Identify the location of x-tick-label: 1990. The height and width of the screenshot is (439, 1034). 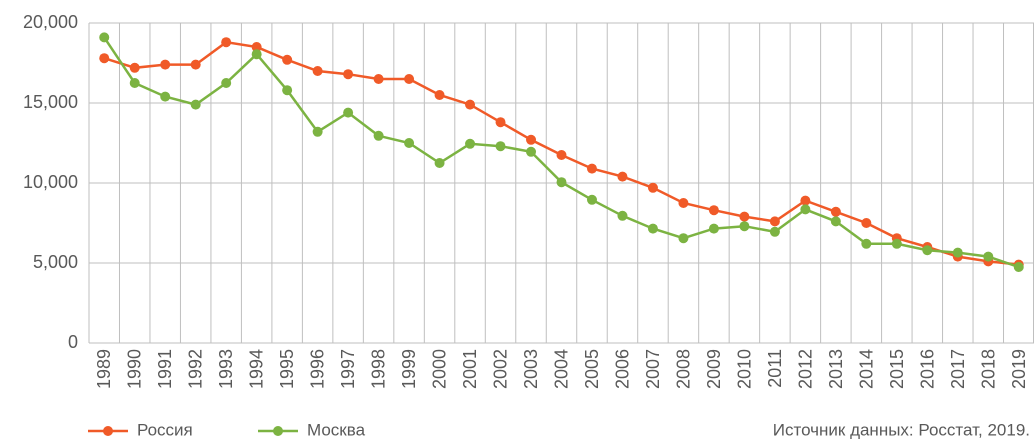
(135, 369).